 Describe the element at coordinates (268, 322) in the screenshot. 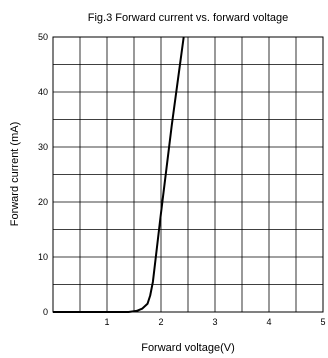

I see `x-tick-label: 4` at that location.